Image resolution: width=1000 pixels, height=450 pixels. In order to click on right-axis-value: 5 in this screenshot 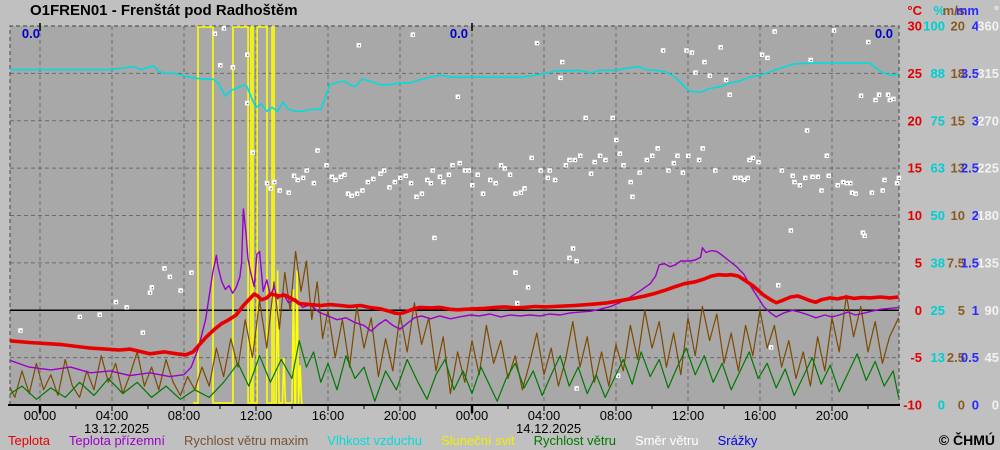, I will do `click(961, 310)`.